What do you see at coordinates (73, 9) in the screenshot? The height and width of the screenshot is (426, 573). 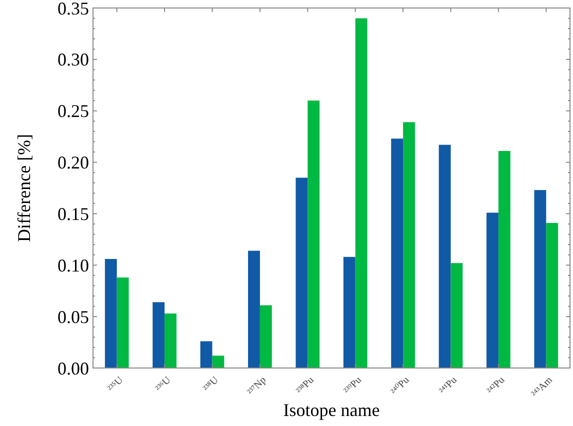 I see `y-tick-label: 0.35` at bounding box center [73, 9].